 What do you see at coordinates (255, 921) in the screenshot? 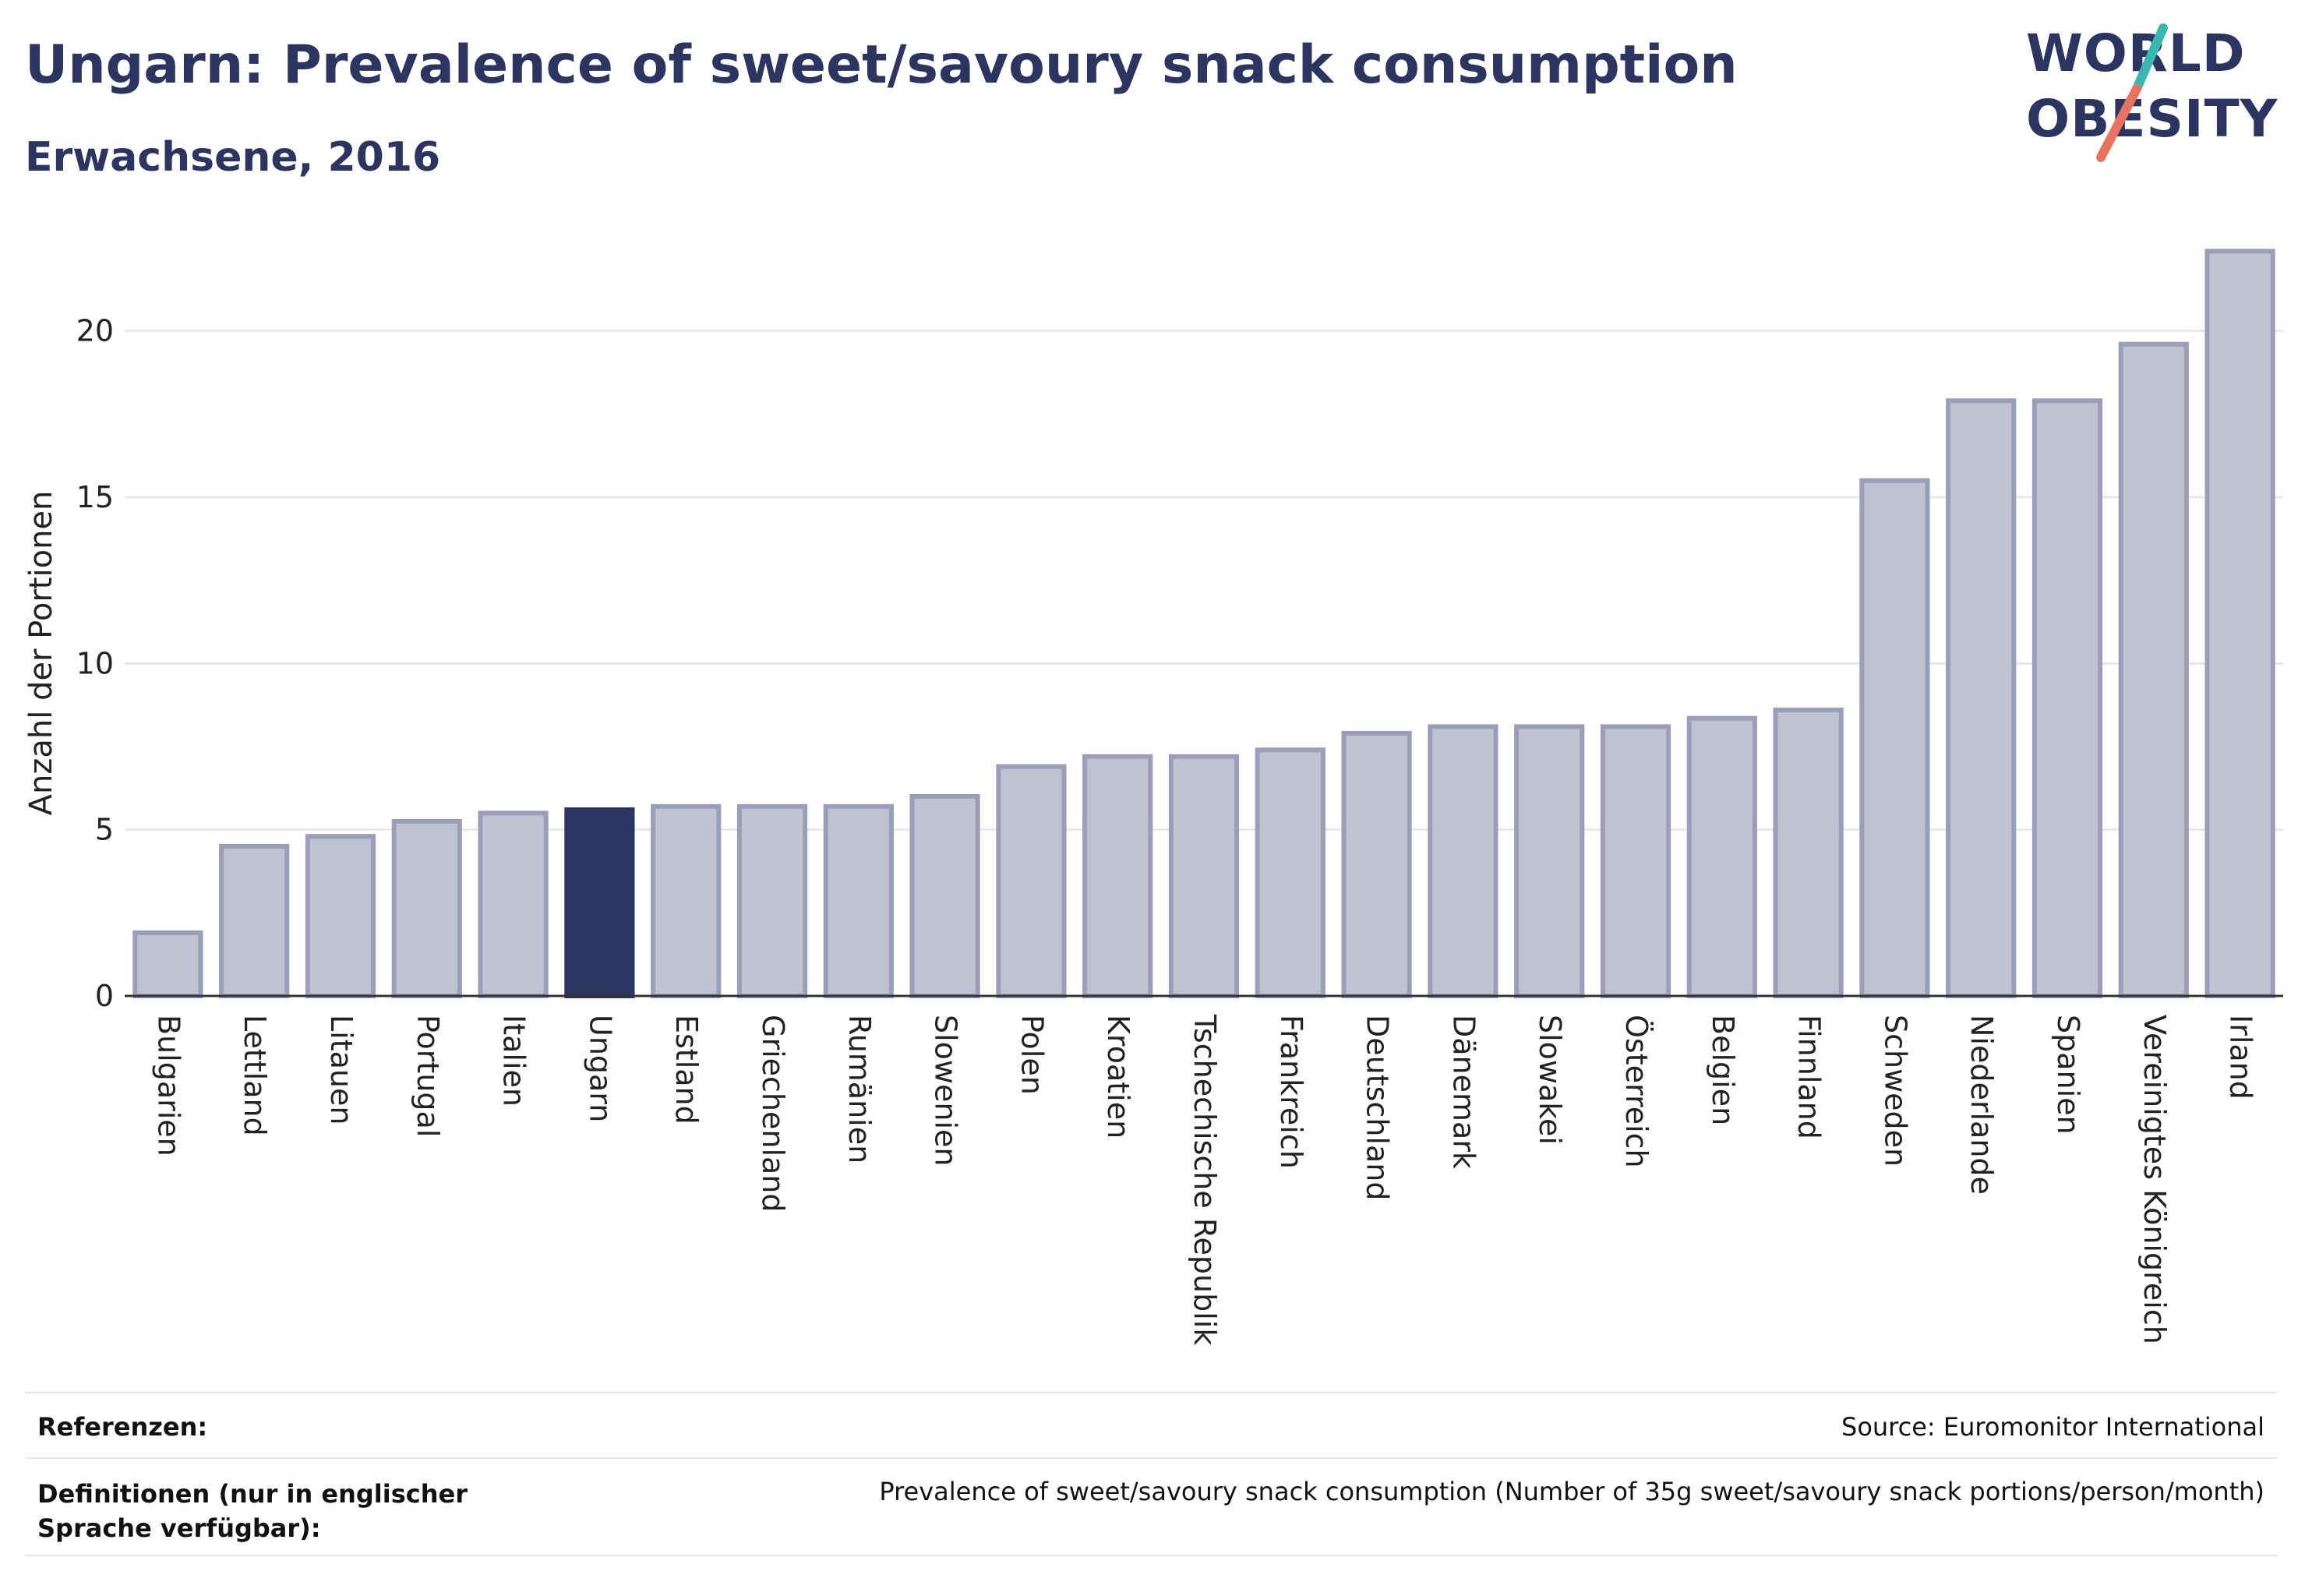
I see `bar-lettland` at bounding box center [255, 921].